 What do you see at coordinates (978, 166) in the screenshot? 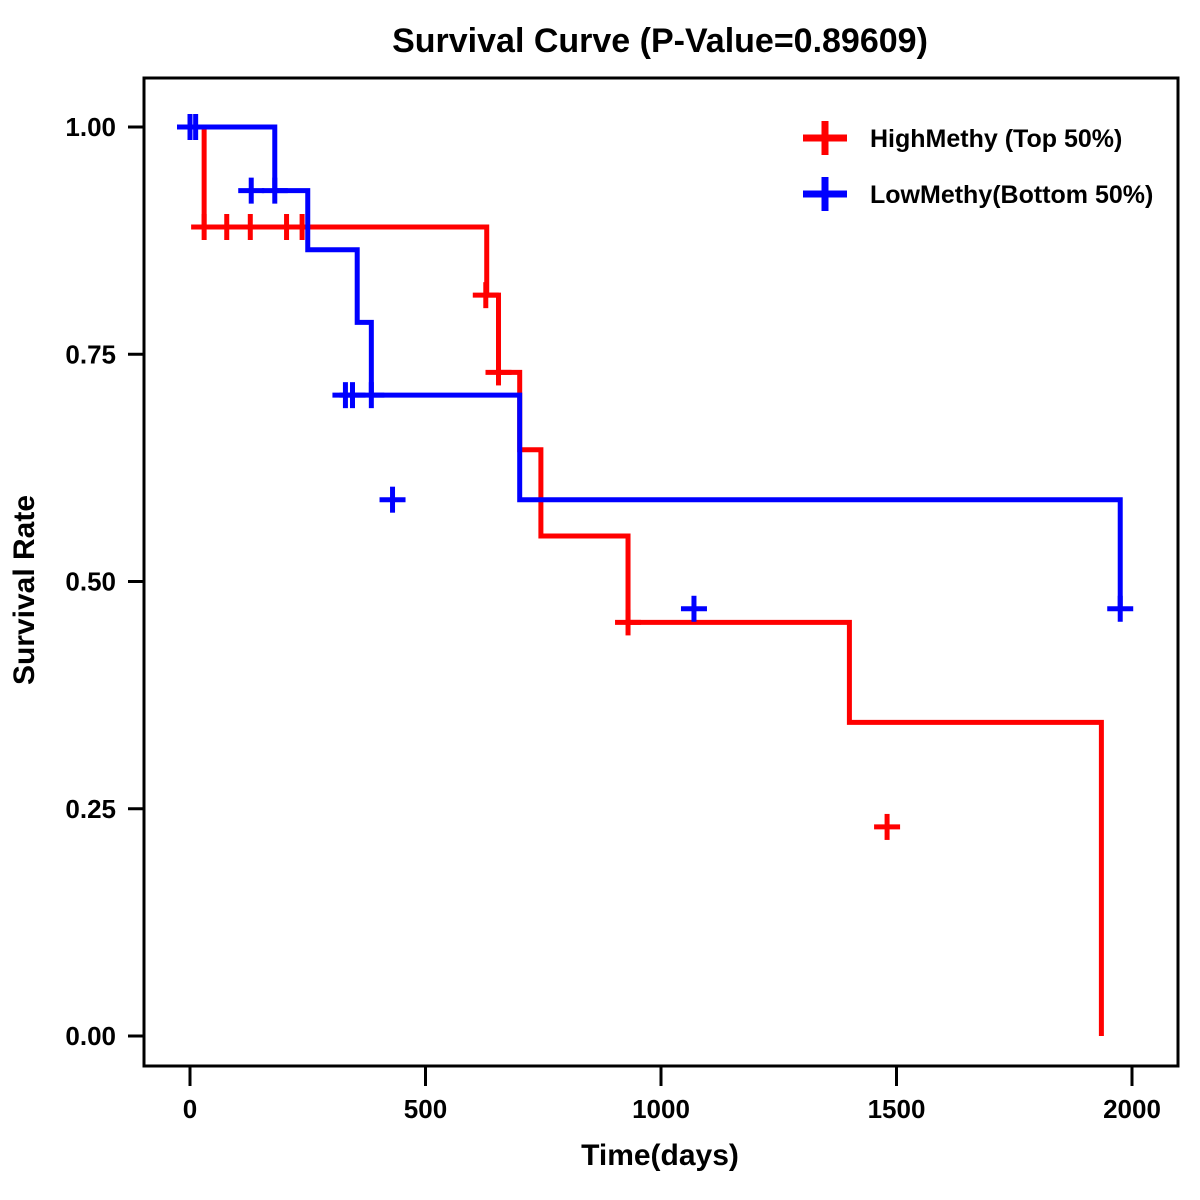
I see `chart-legend: HighMethy (Top 50%) LowMethy(Bottom 50%)` at bounding box center [978, 166].